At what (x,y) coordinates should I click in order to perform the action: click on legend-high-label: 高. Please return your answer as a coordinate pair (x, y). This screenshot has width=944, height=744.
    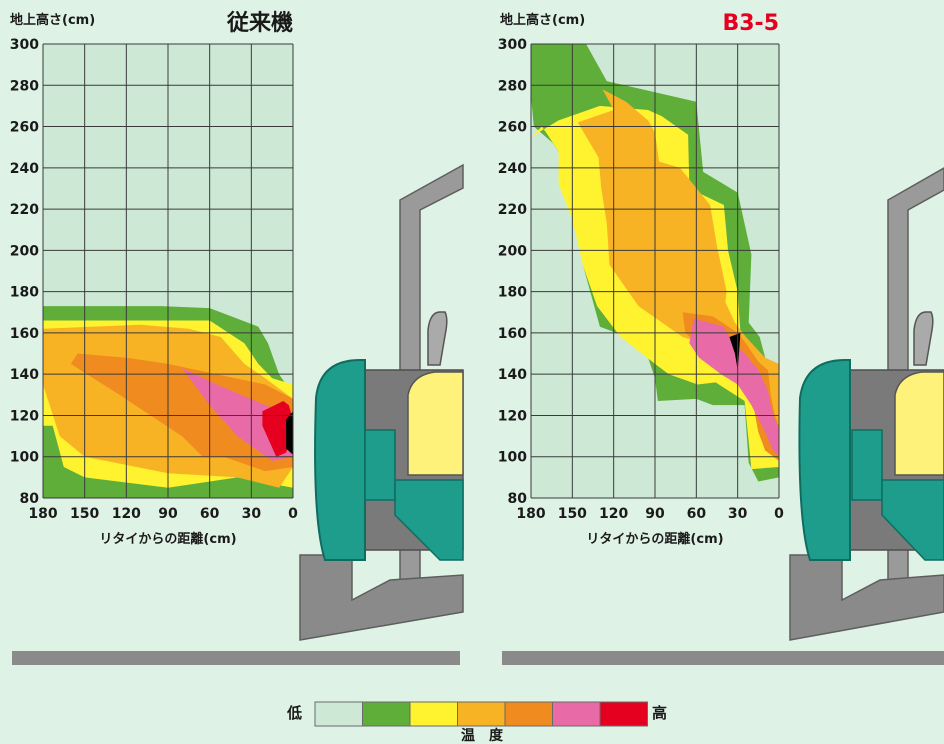
    Looking at the image, I should click on (659, 713).